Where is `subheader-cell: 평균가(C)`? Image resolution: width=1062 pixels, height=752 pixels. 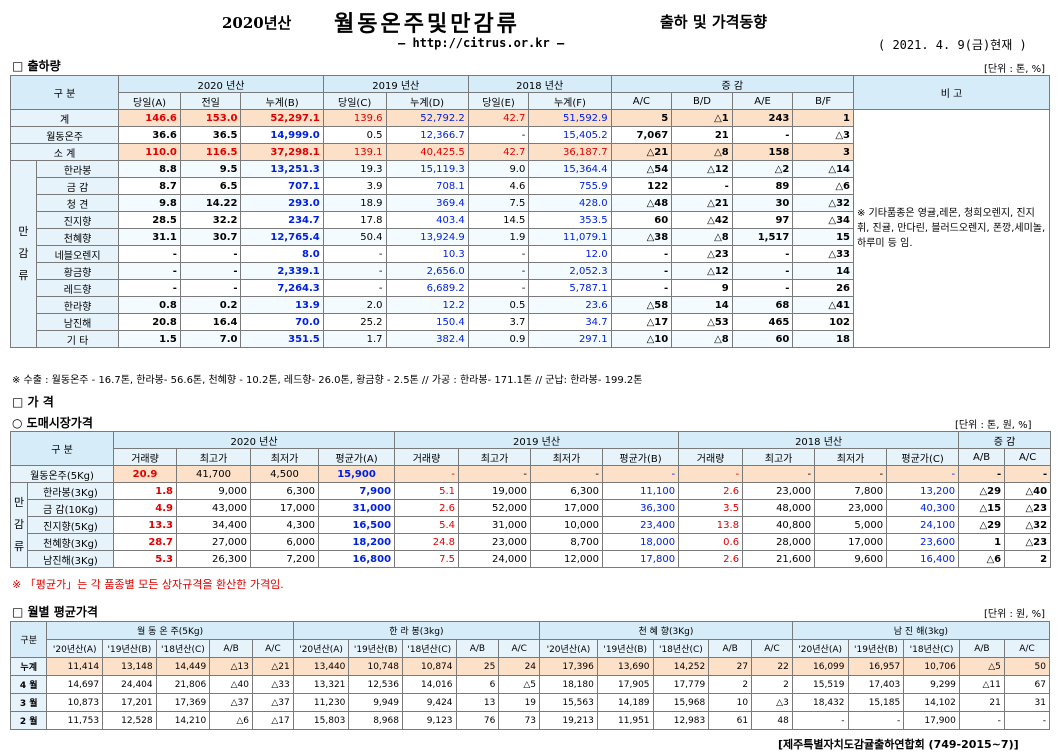
subheader-cell: 평균가(C) is located at coordinates (923, 457).